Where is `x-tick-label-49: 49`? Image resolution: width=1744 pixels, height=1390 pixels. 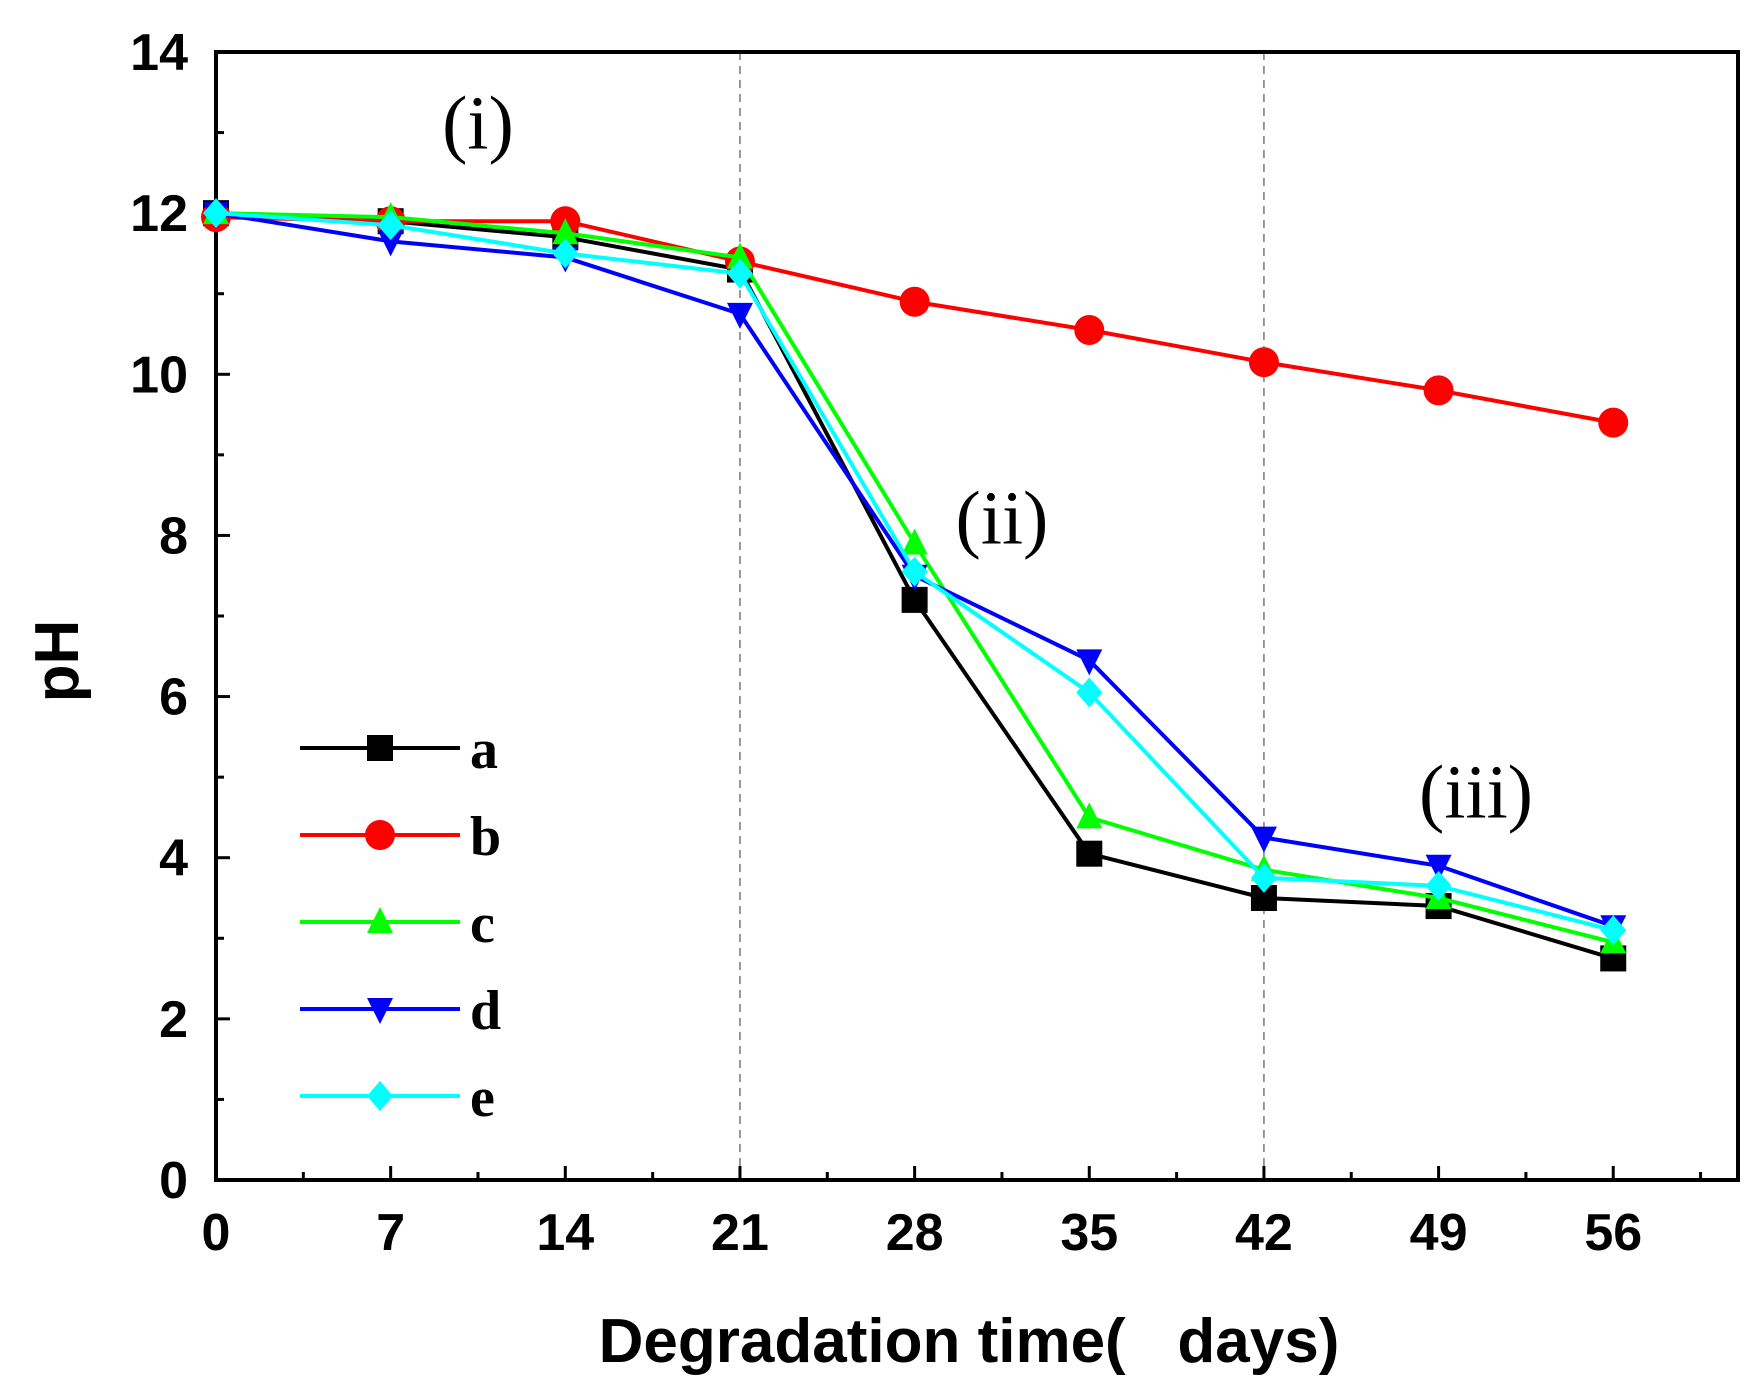
x-tick-label-49: 49 is located at coordinates (1439, 1233).